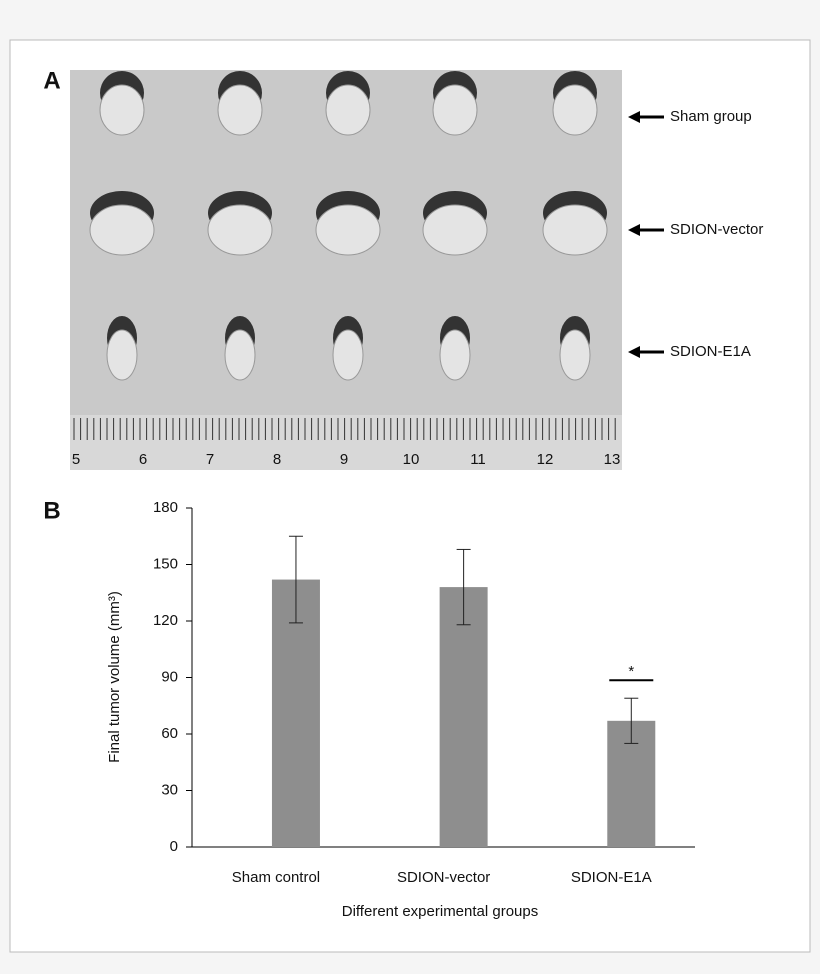  What do you see at coordinates (611, 877) in the screenshot?
I see `x-tick-label: SDION-E1A` at bounding box center [611, 877].